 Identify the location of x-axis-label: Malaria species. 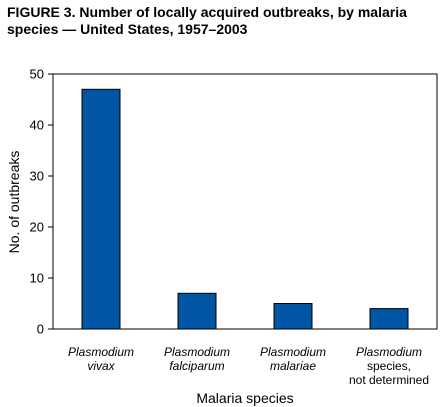
(244, 398).